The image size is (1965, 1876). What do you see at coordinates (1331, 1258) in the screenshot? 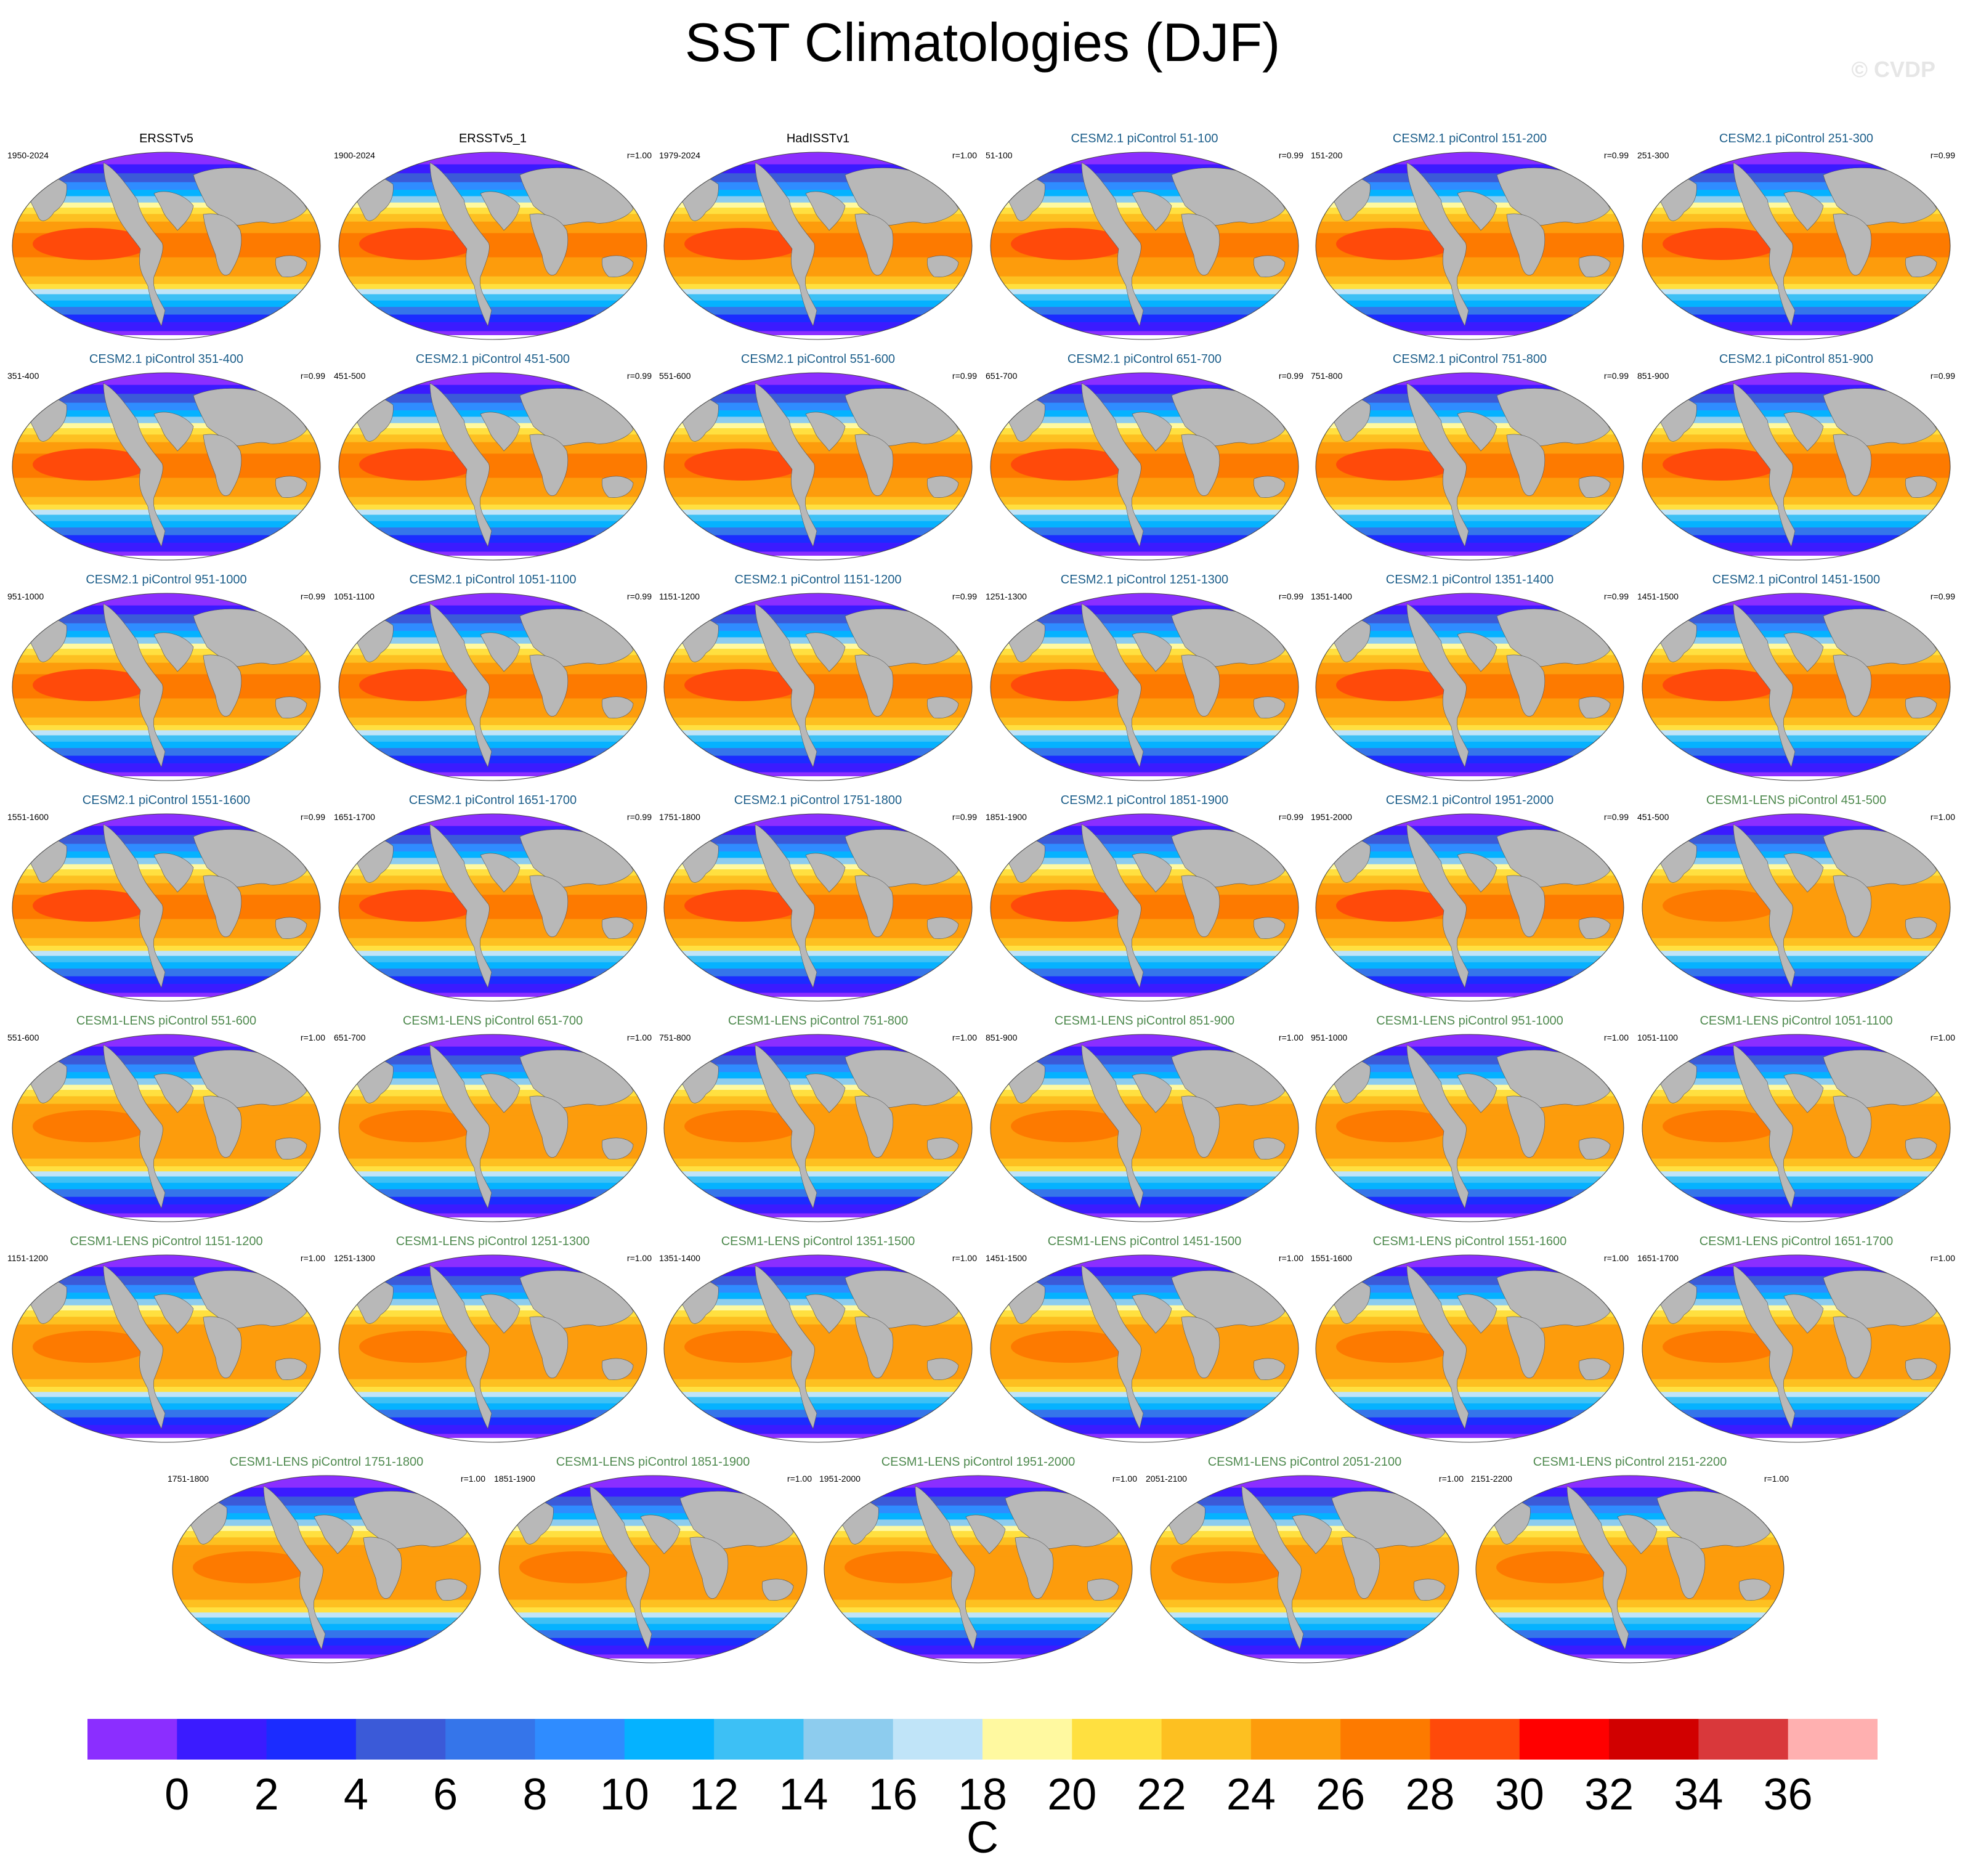
I see `panel-period: 1551-1600` at bounding box center [1331, 1258].